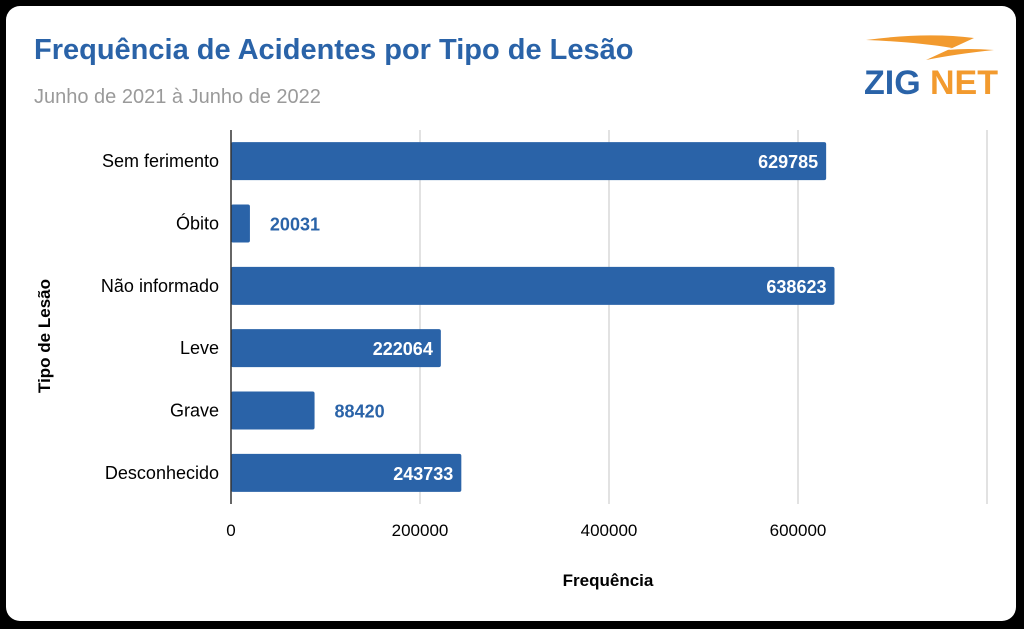 The image size is (1024, 629). What do you see at coordinates (295, 225) in the screenshot?
I see `value-label: 20031` at bounding box center [295, 225].